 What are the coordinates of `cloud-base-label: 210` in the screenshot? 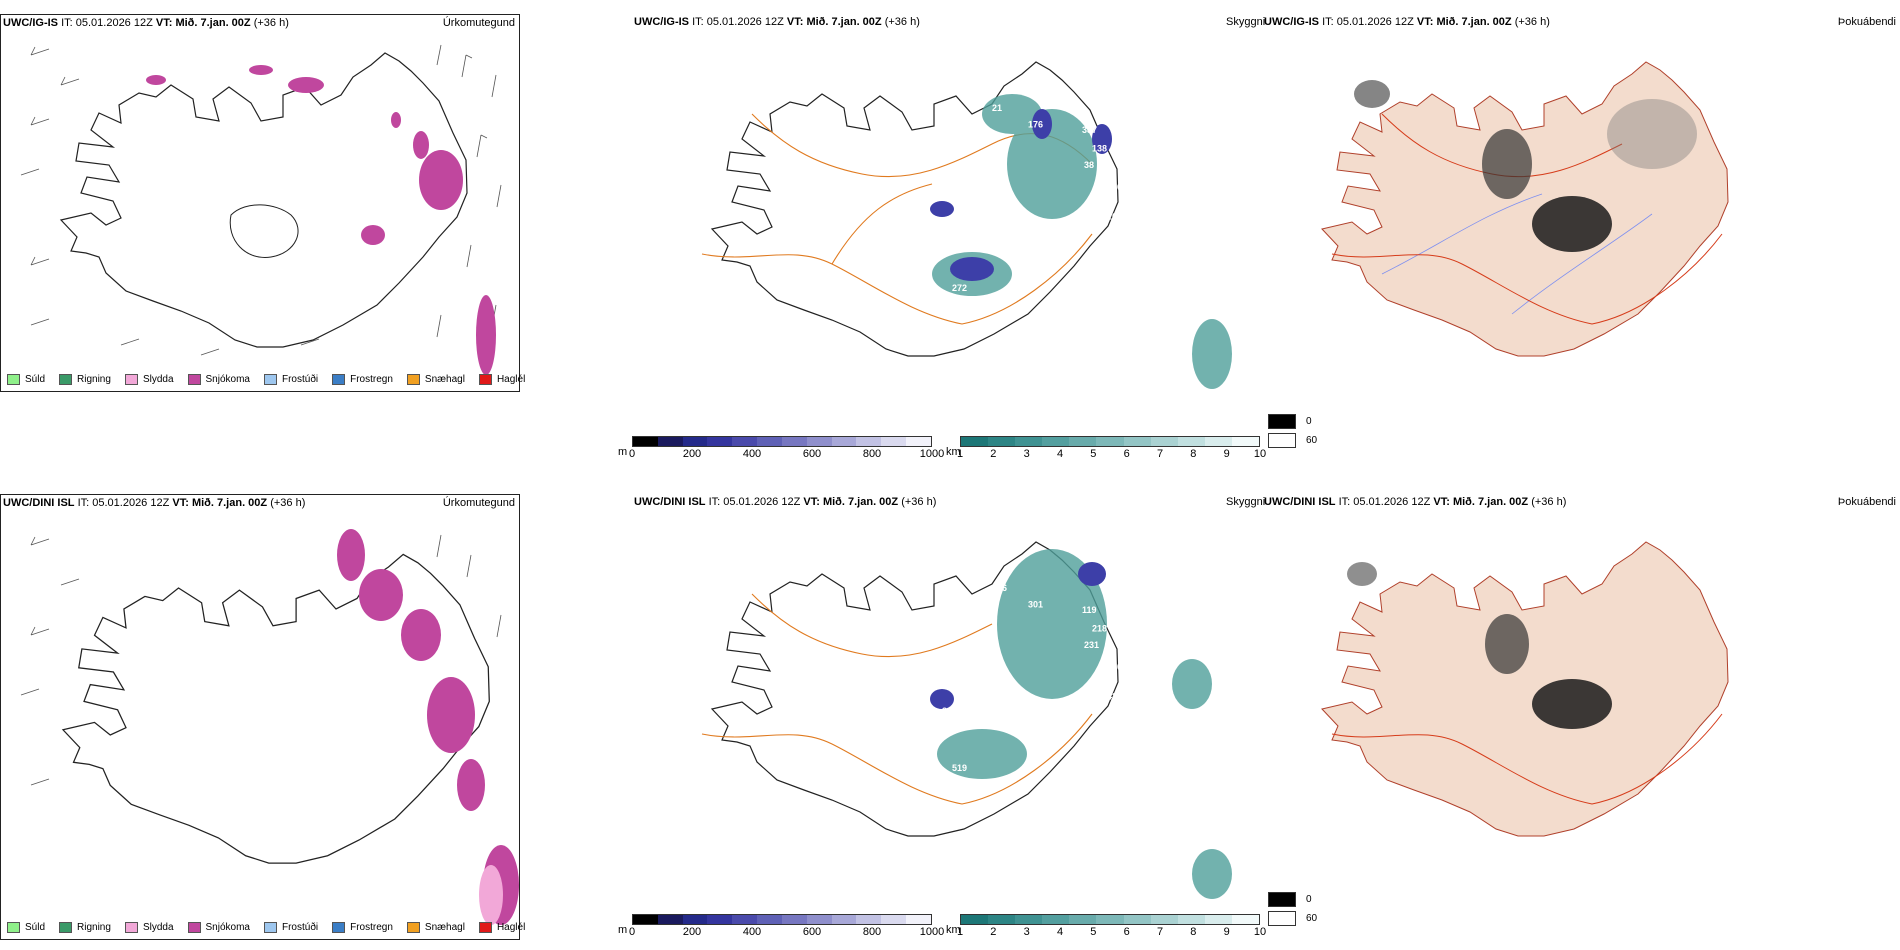 It's located at (1089, 275).